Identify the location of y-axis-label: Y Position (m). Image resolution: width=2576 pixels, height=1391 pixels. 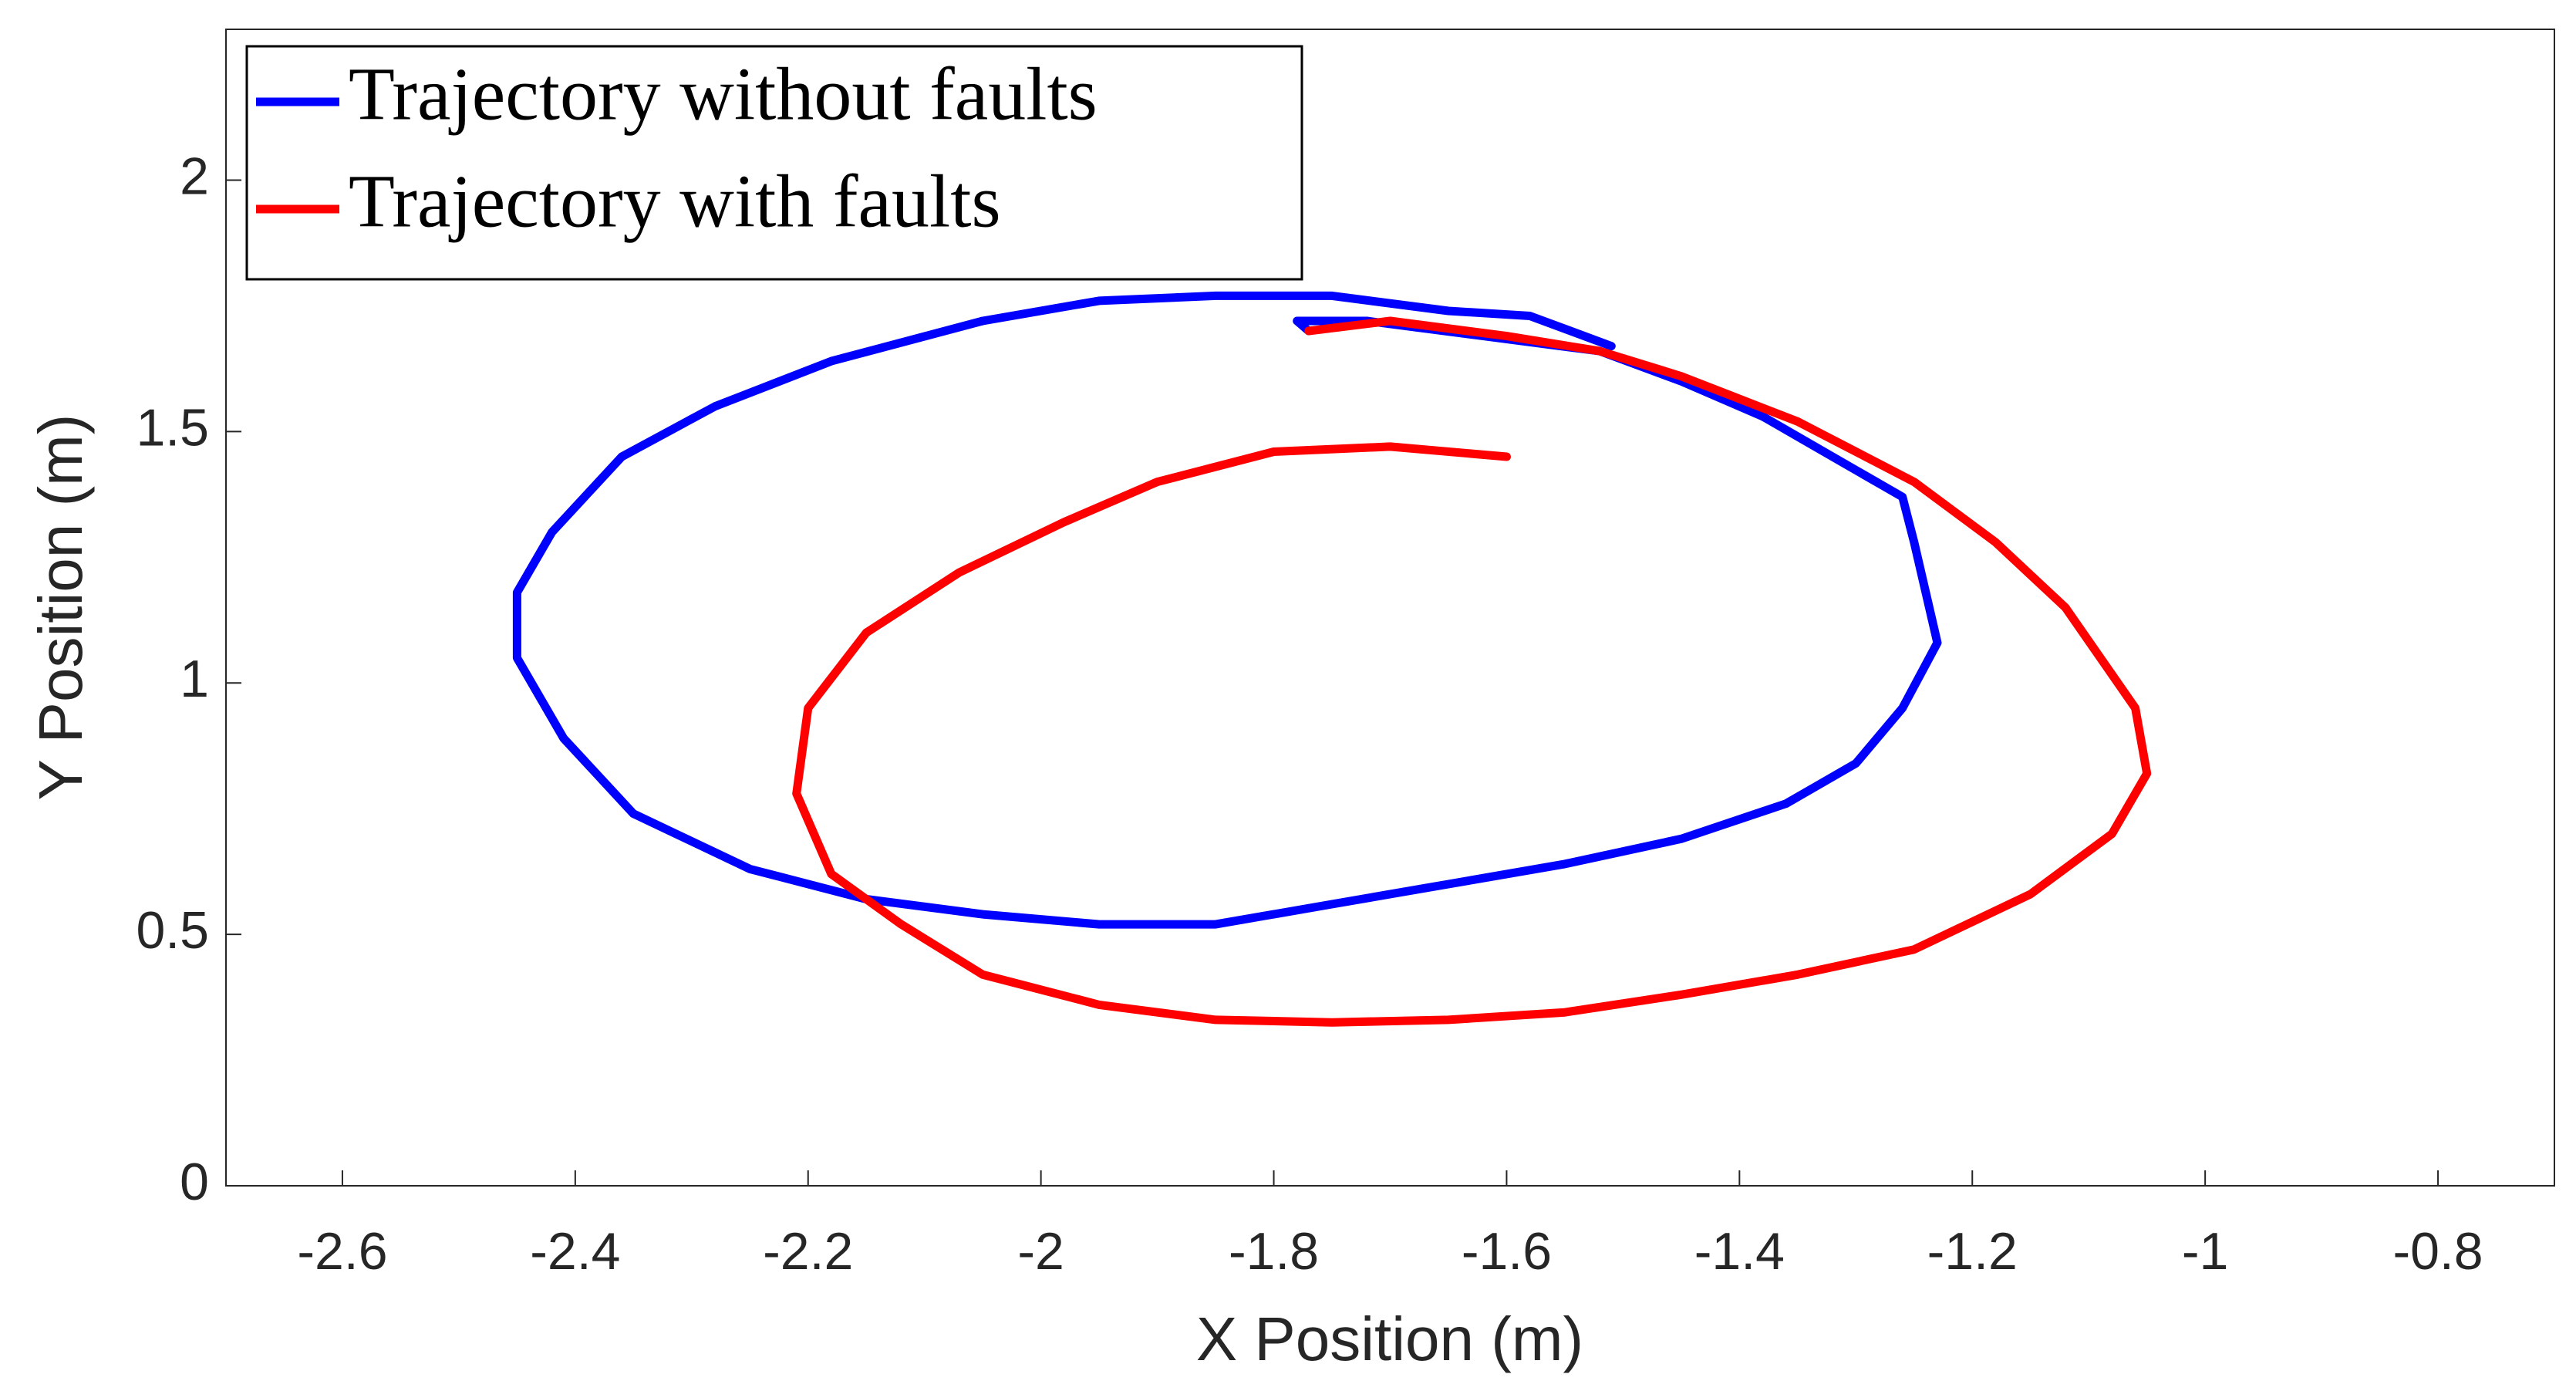
(60, 607).